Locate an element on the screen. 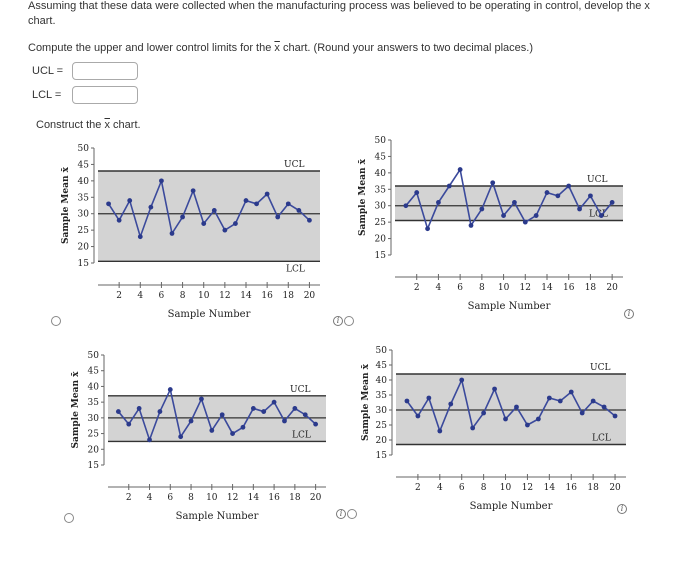 This screenshot has width=700, height=569. ucl-input is located at coordinates (105, 71).